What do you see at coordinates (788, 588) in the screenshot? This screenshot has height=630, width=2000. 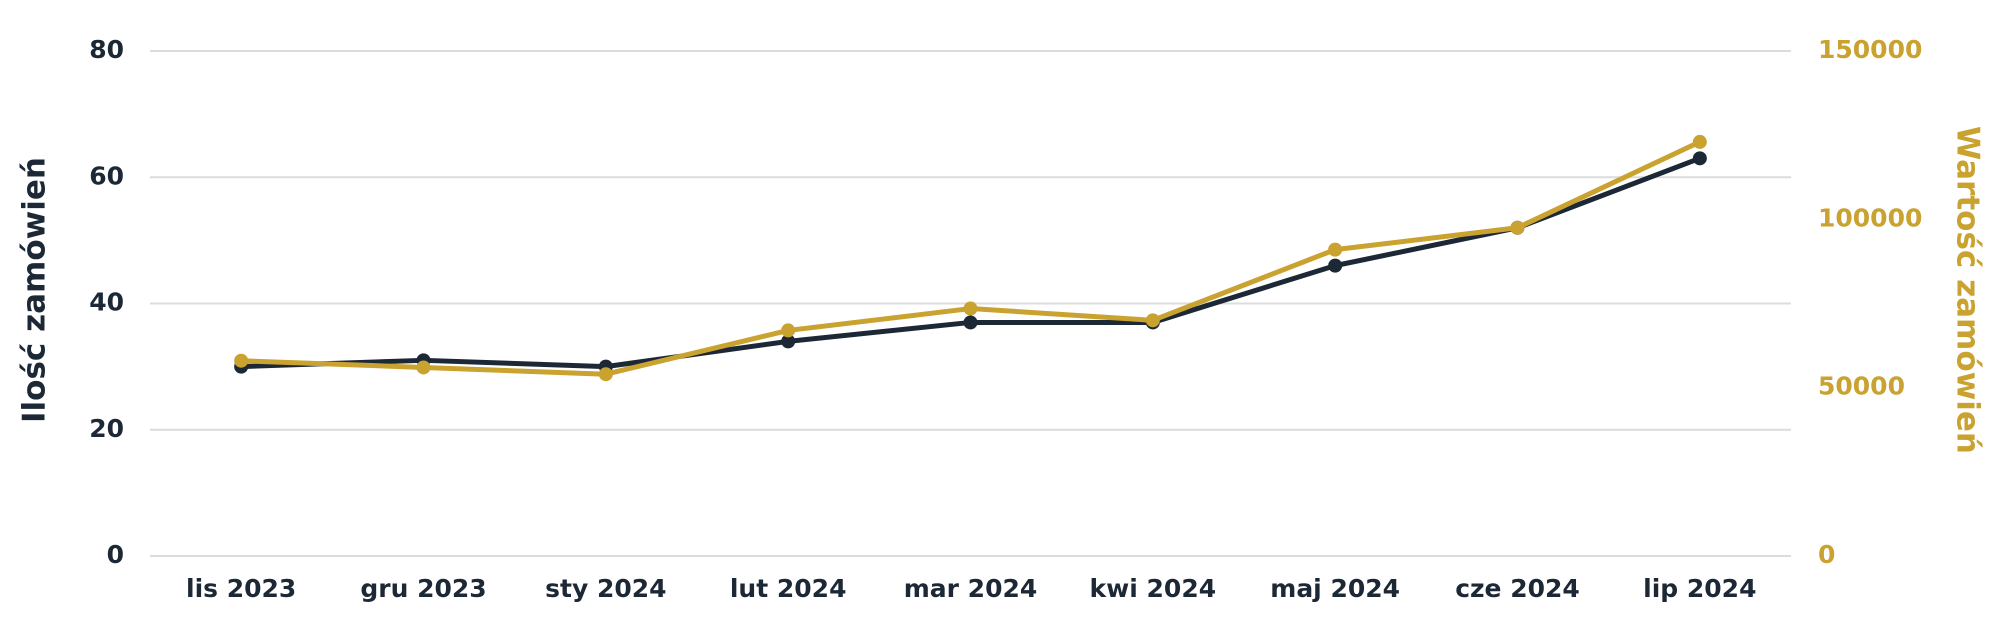 I see `x-tick-label: lut 2024` at bounding box center [788, 588].